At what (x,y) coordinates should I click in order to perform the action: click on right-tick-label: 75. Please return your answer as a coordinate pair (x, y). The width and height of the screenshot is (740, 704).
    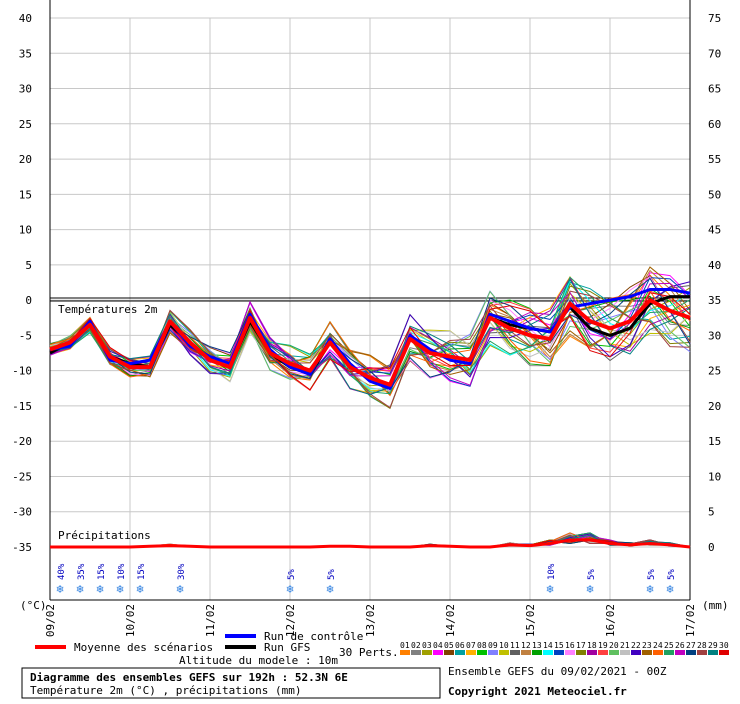
    Looking at the image, I should click on (714, 18).